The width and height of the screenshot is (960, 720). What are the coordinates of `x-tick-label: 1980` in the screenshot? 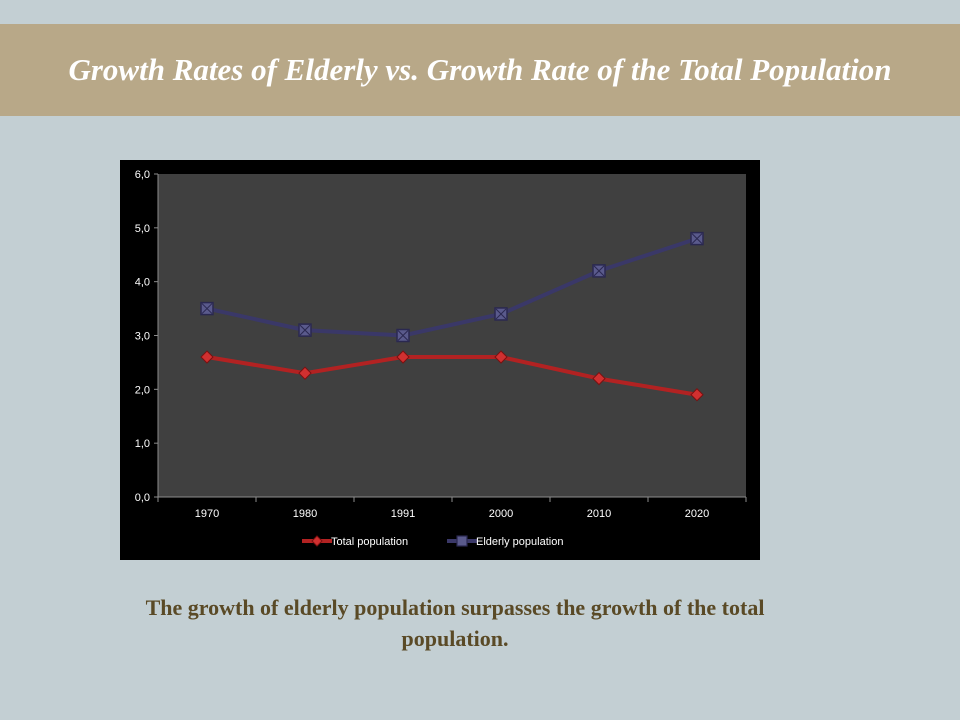 It's located at (305, 514).